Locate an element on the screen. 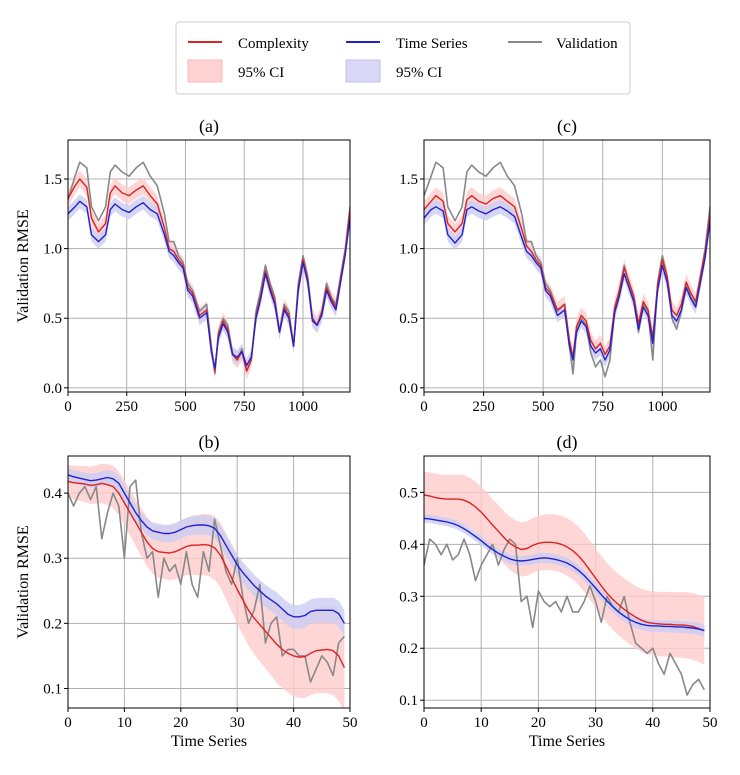 The width and height of the screenshot is (740, 775). legend-timeseries-label: Time Series is located at coordinates (432, 44).